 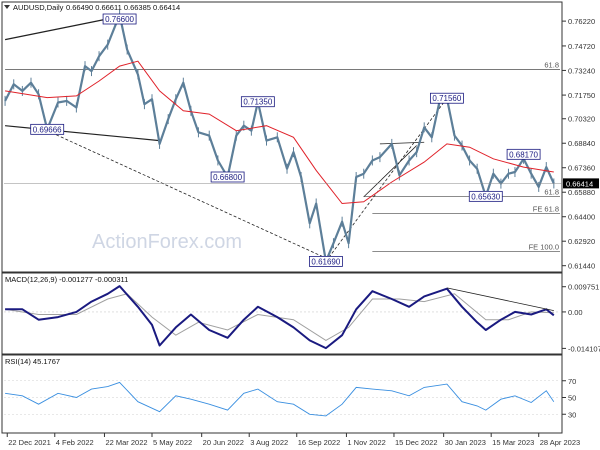 I want to click on ohlc-values: 0.66490 0.66611 0.66385 0.66414, so click(x=123, y=7).